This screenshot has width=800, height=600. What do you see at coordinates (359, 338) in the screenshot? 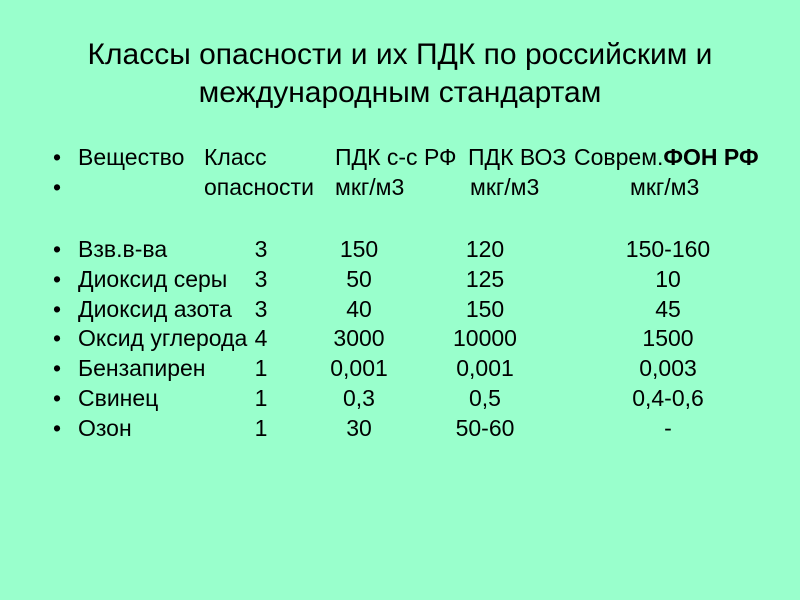
I see `pdk-rf-value: 3000` at bounding box center [359, 338].